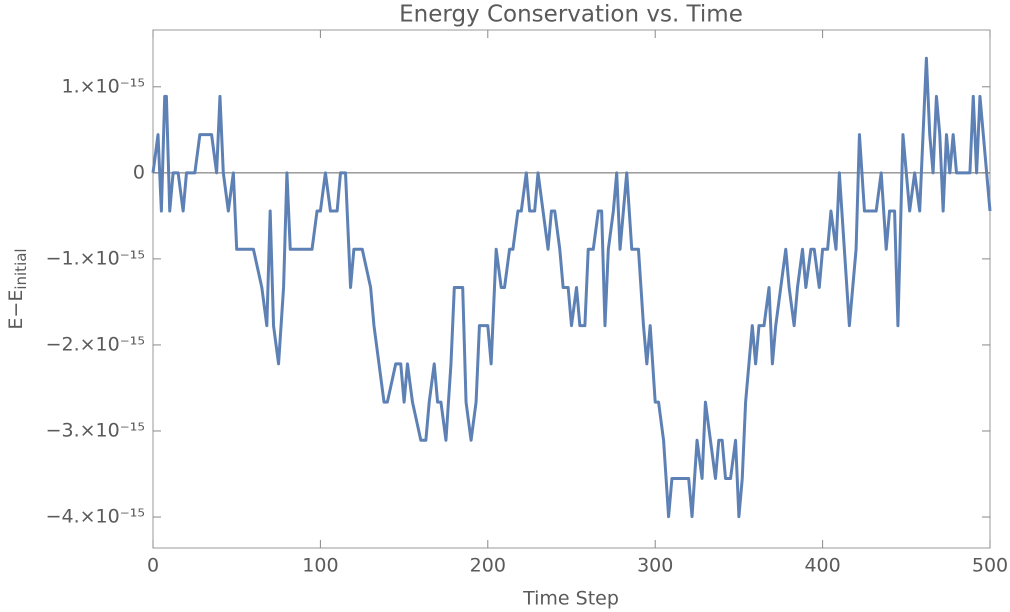 The image size is (1010, 612). What do you see at coordinates (139, 172) in the screenshot?
I see `y-tick-label: 0` at bounding box center [139, 172].